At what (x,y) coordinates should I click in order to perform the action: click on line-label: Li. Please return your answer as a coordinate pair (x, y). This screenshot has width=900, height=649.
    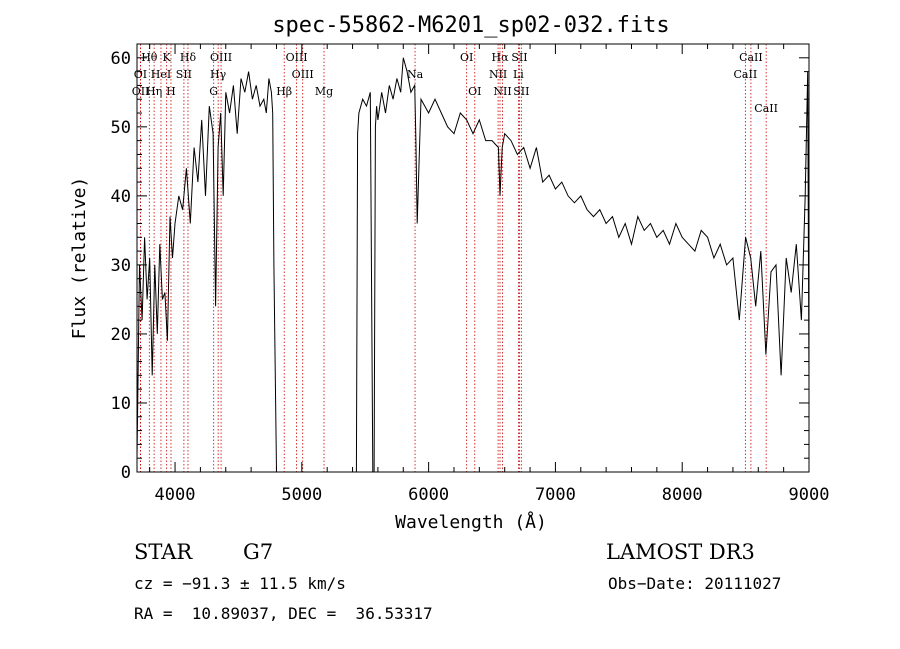
    Looking at the image, I should click on (518, 74).